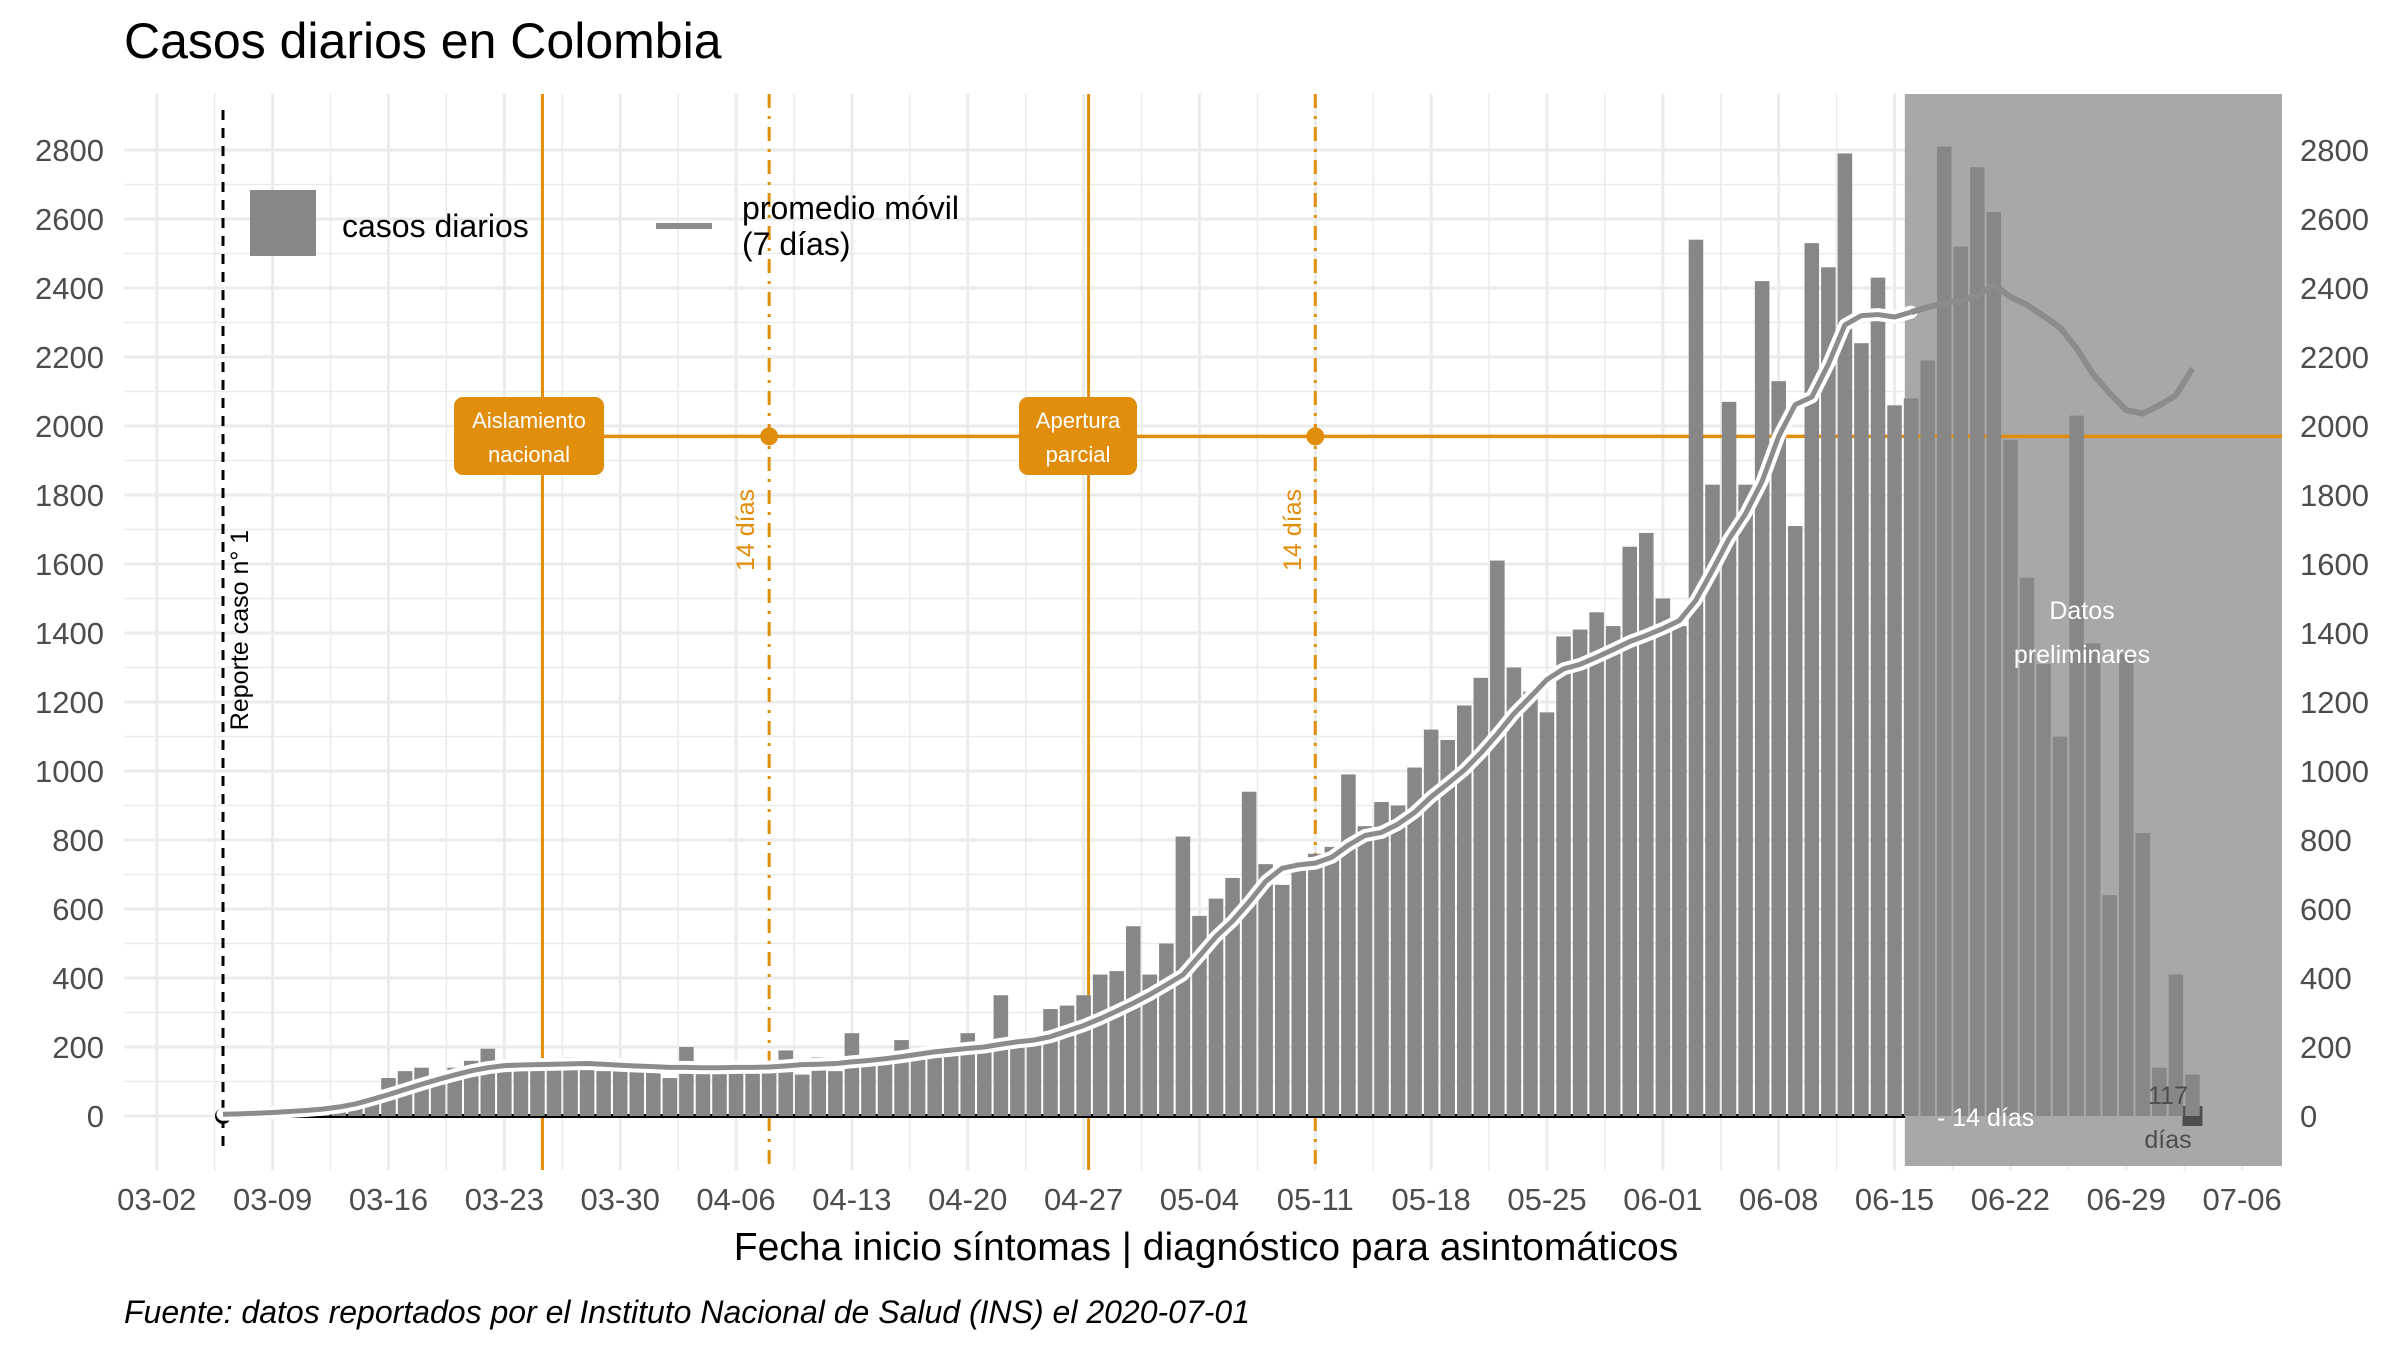 Image resolution: width=2400 pixels, height=1350 pixels. I want to click on reopening-label-2: parcial, so click(1078, 454).